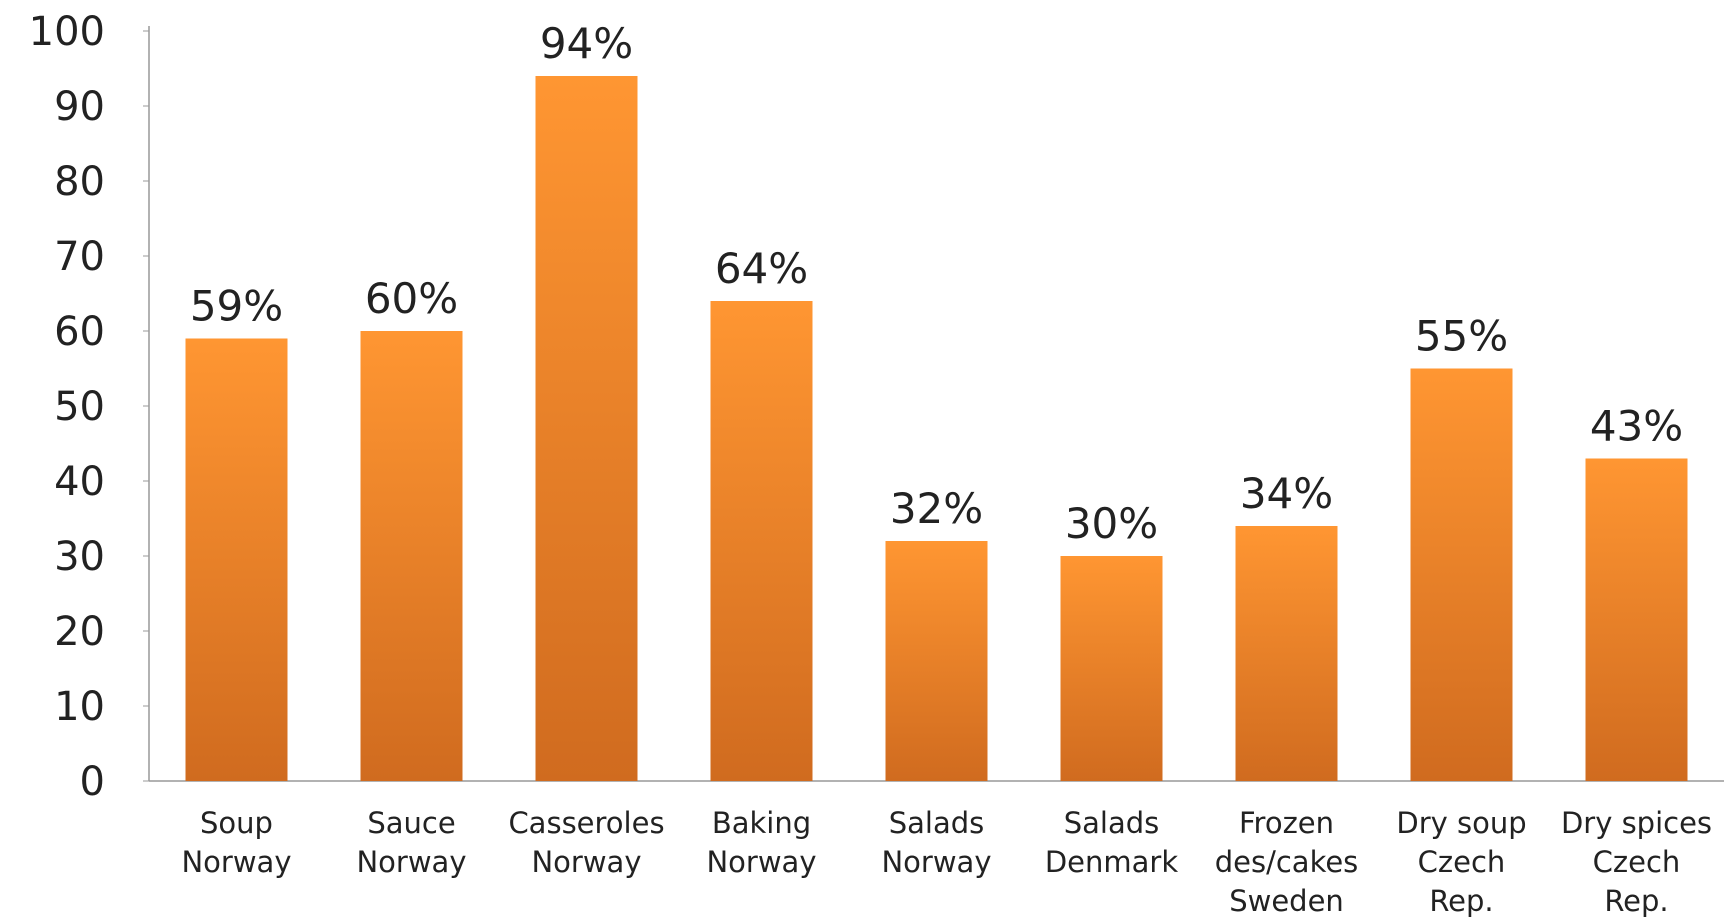  What do you see at coordinates (1286, 823) in the screenshot?
I see `x-tick-line: Frozen` at bounding box center [1286, 823].